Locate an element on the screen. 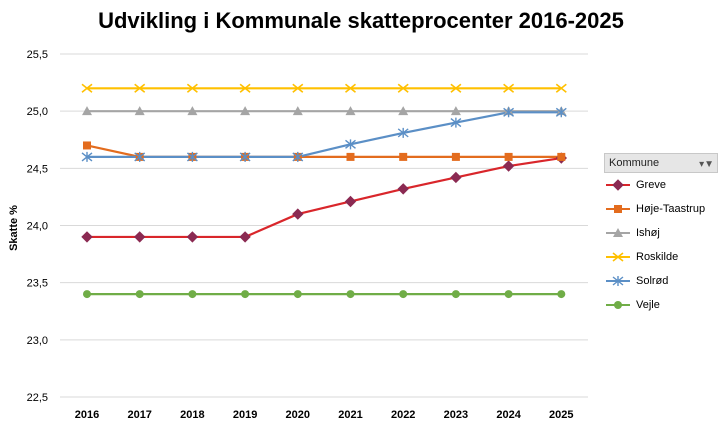 The image size is (722, 429). x-tick-label: 2017 is located at coordinates (139, 415).